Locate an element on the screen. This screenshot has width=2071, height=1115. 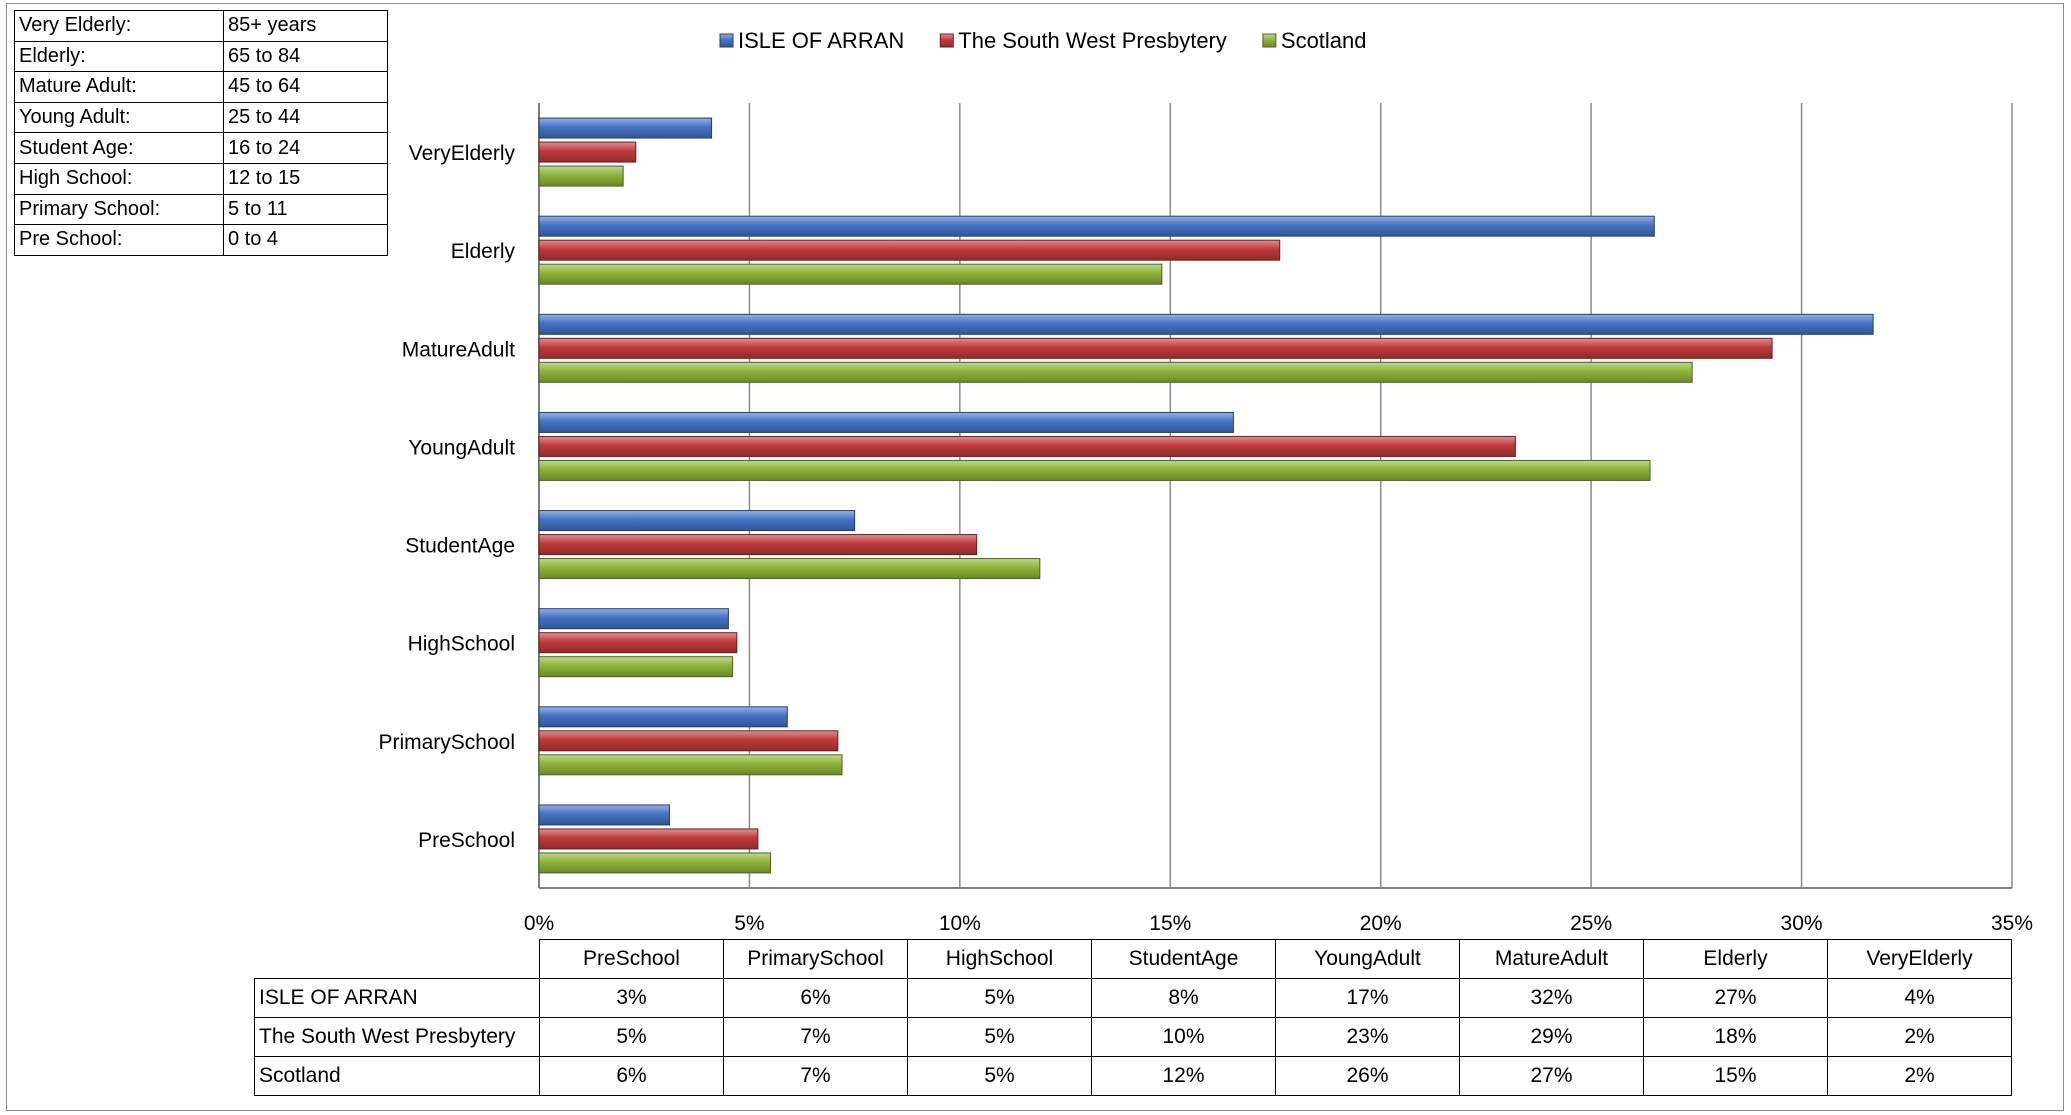
age-group-row: Pre School: 0 to 4 is located at coordinates (201, 240).